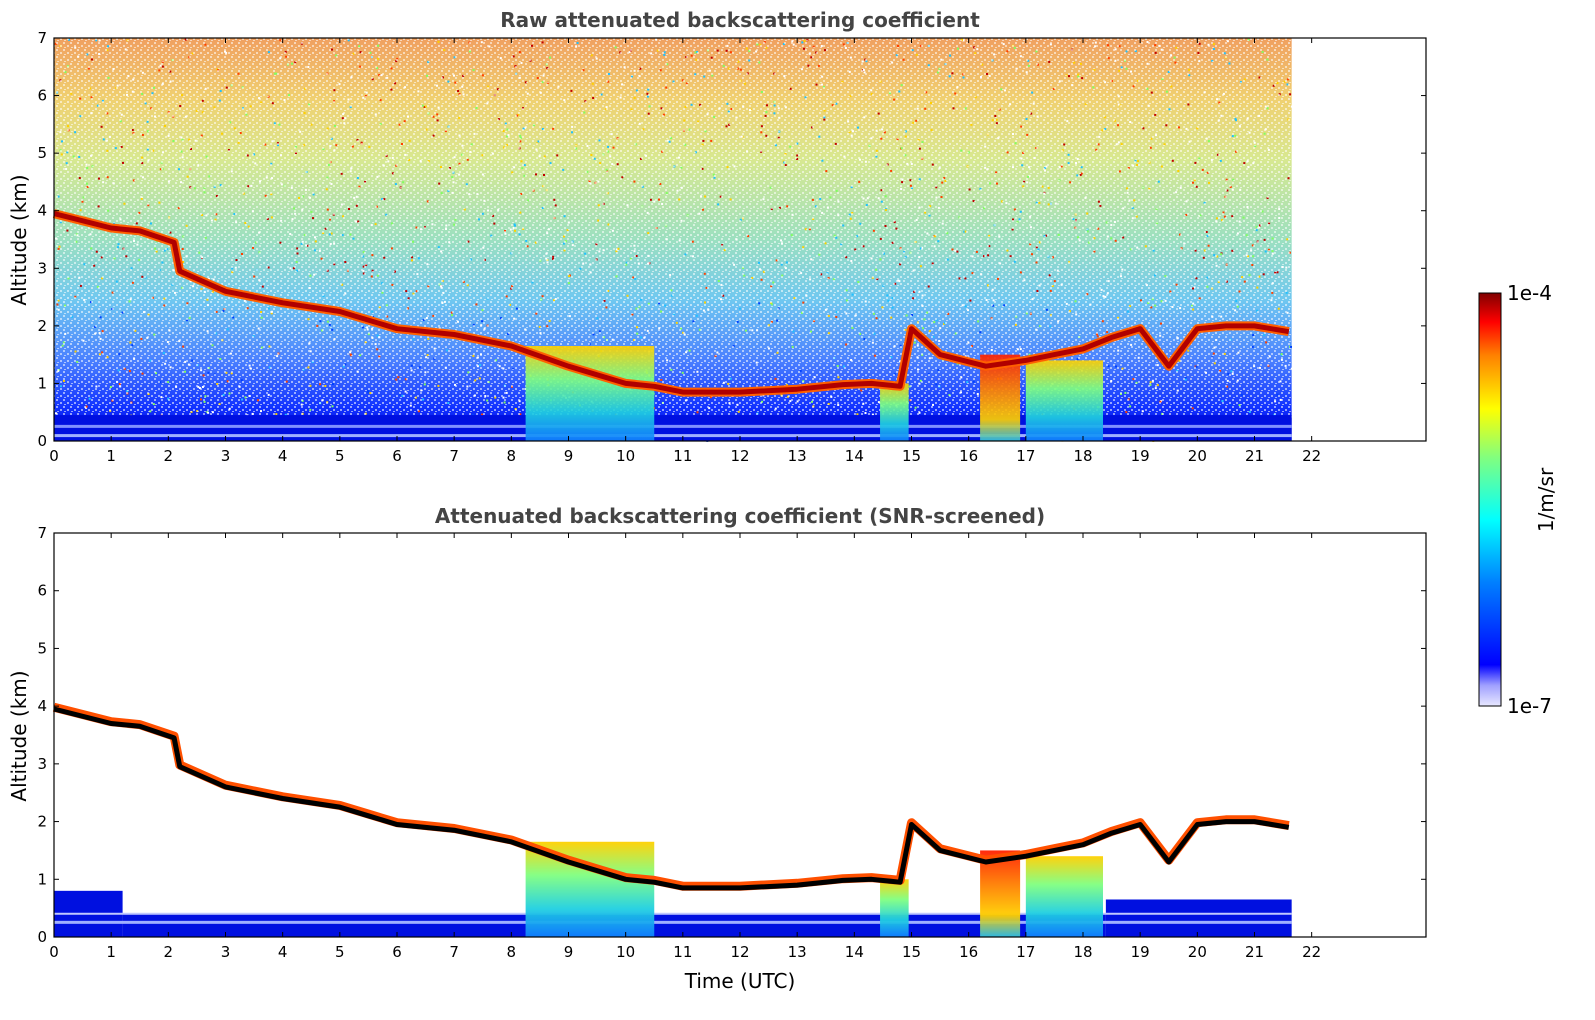 Image resolution: width=1595 pixels, height=1020 pixels. Describe the element at coordinates (1490, 499) in the screenshot. I see `colorbar-gradient` at that location.